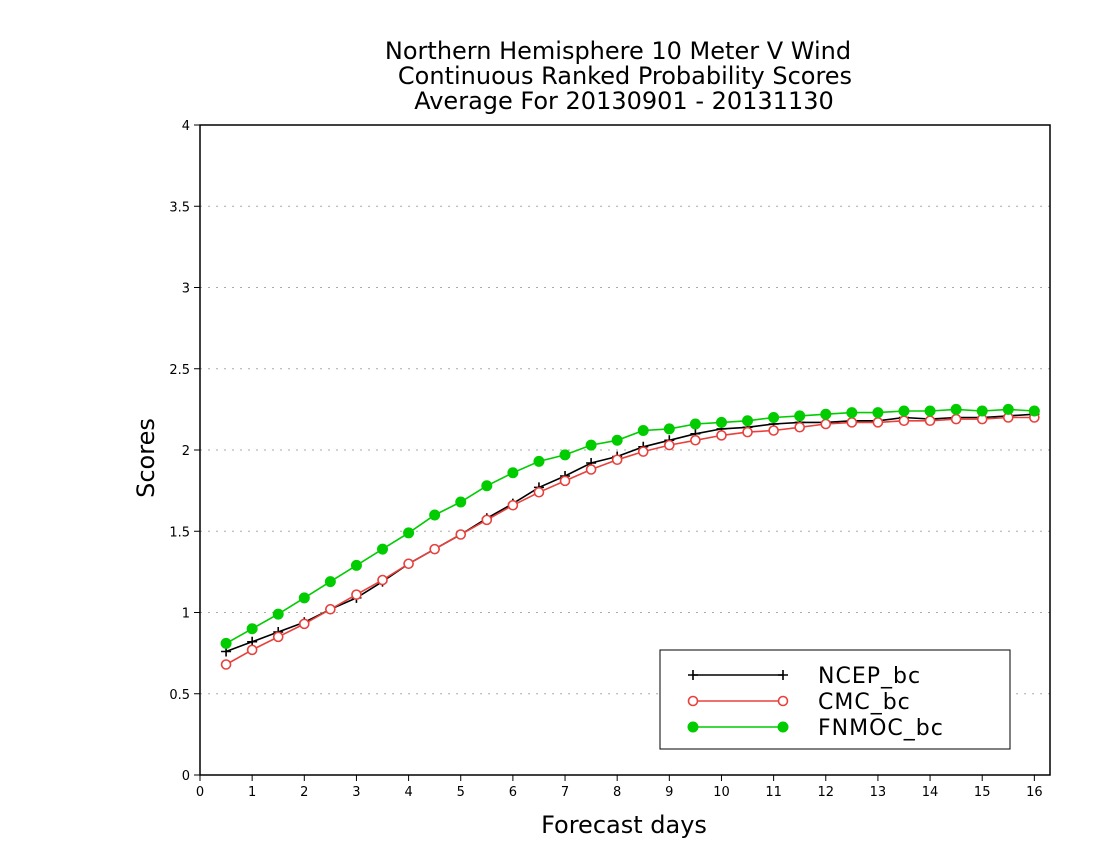 The image size is (1100, 850). Describe the element at coordinates (186, 451) in the screenshot. I see `y-tick-label: 2` at that location.